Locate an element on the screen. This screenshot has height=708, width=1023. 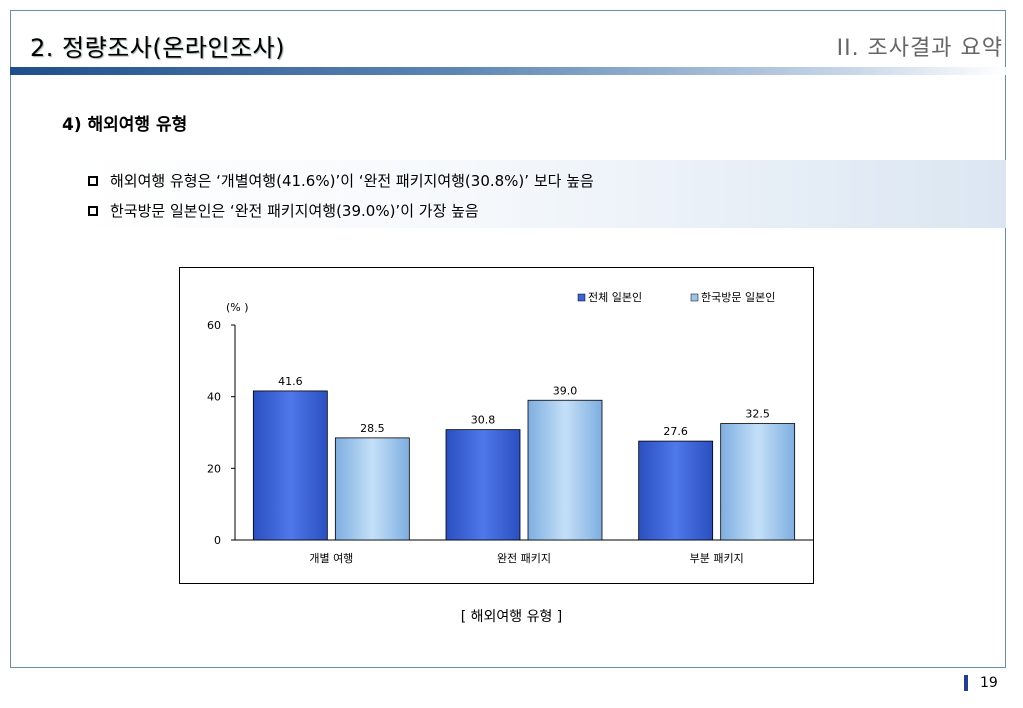
title-underline-bar is located at coordinates (508, 71).